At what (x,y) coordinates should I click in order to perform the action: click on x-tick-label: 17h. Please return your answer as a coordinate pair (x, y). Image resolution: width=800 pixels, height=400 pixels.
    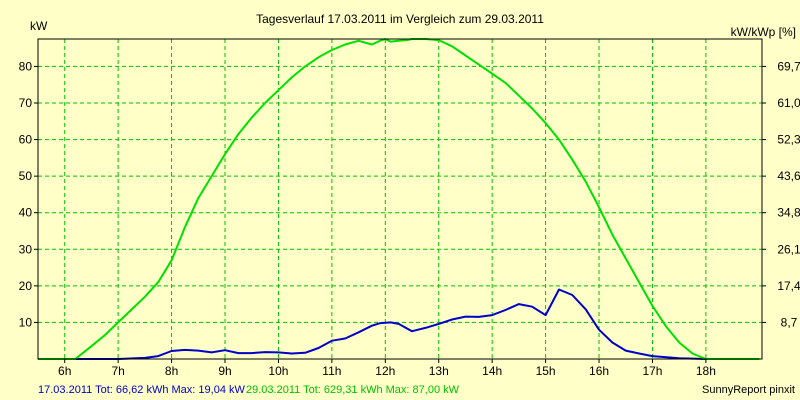
    Looking at the image, I should click on (652, 371).